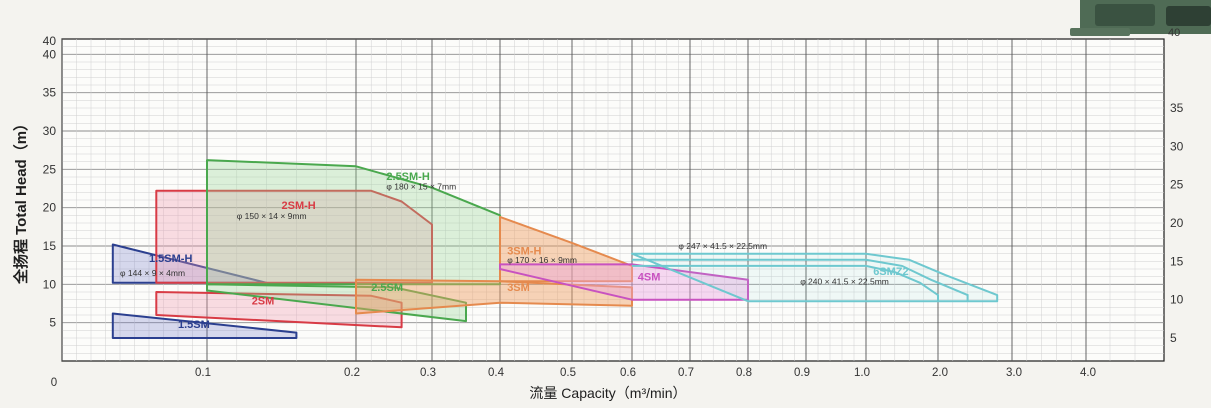 This screenshot has height=408, width=1211. What do you see at coordinates (524, 251) in the screenshot?
I see `series-label: 3SM-H` at bounding box center [524, 251].